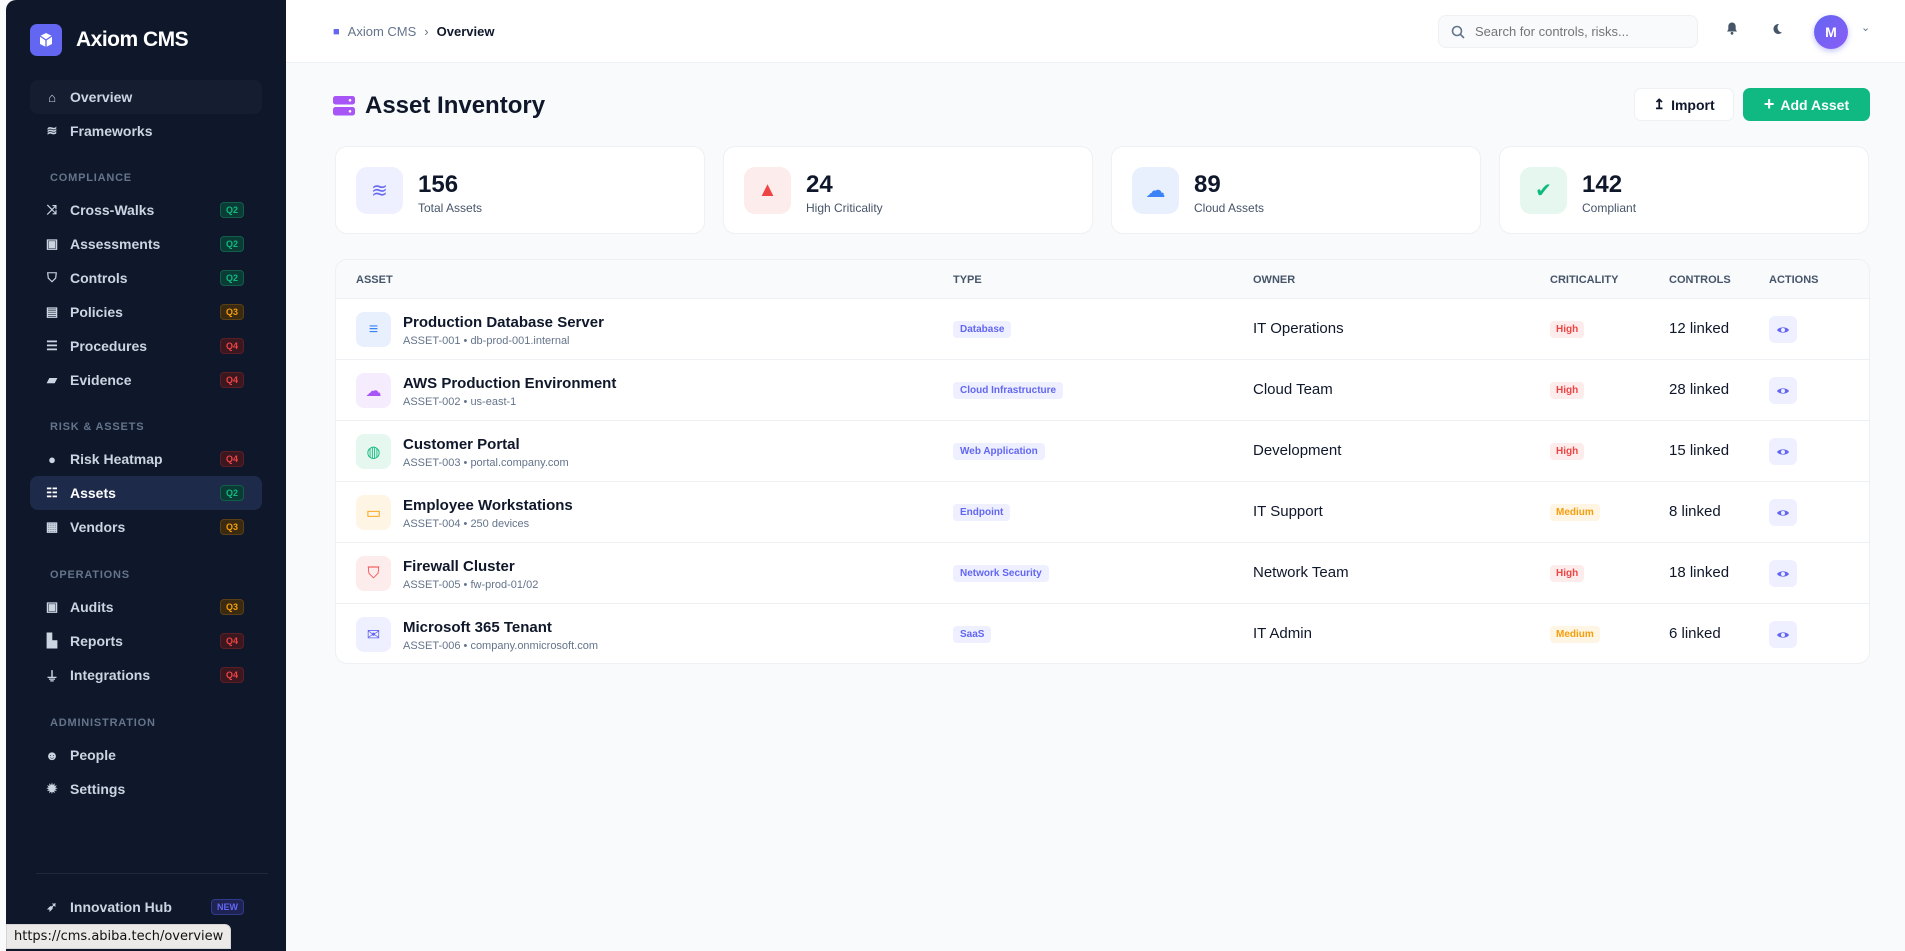 The height and width of the screenshot is (951, 1905). What do you see at coordinates (146, 755) in the screenshot?
I see `sidebar-item-people: ☻ People` at bounding box center [146, 755].